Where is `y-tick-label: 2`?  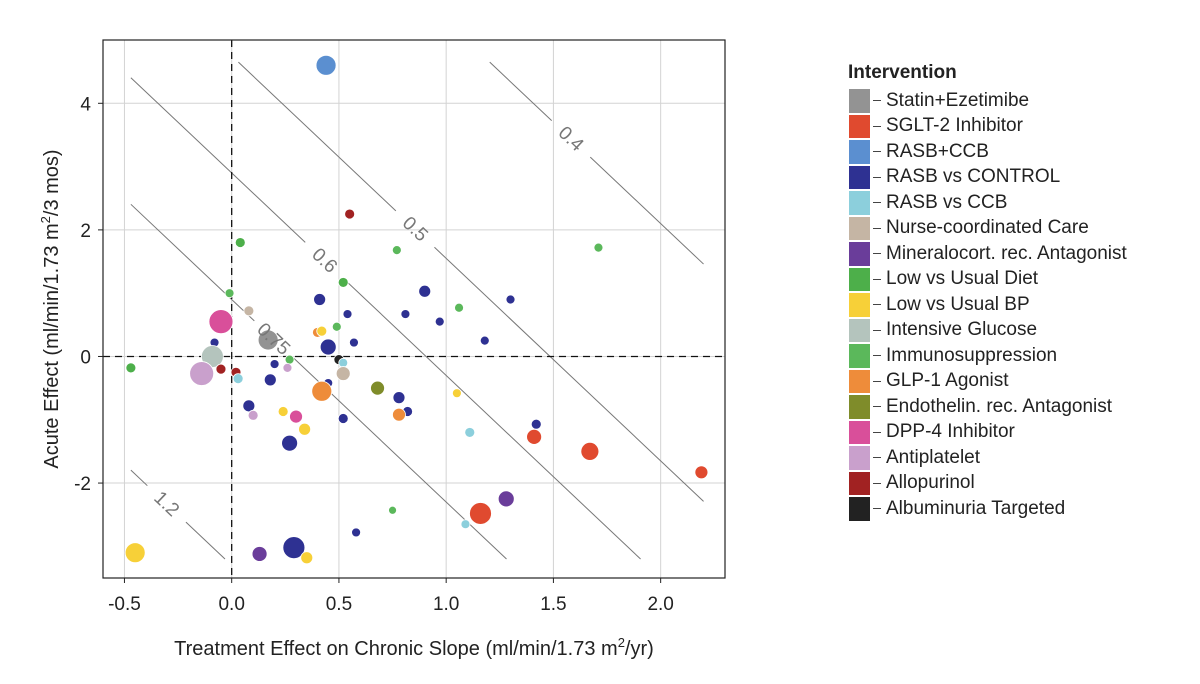 y-tick-label: 2 is located at coordinates (85, 231).